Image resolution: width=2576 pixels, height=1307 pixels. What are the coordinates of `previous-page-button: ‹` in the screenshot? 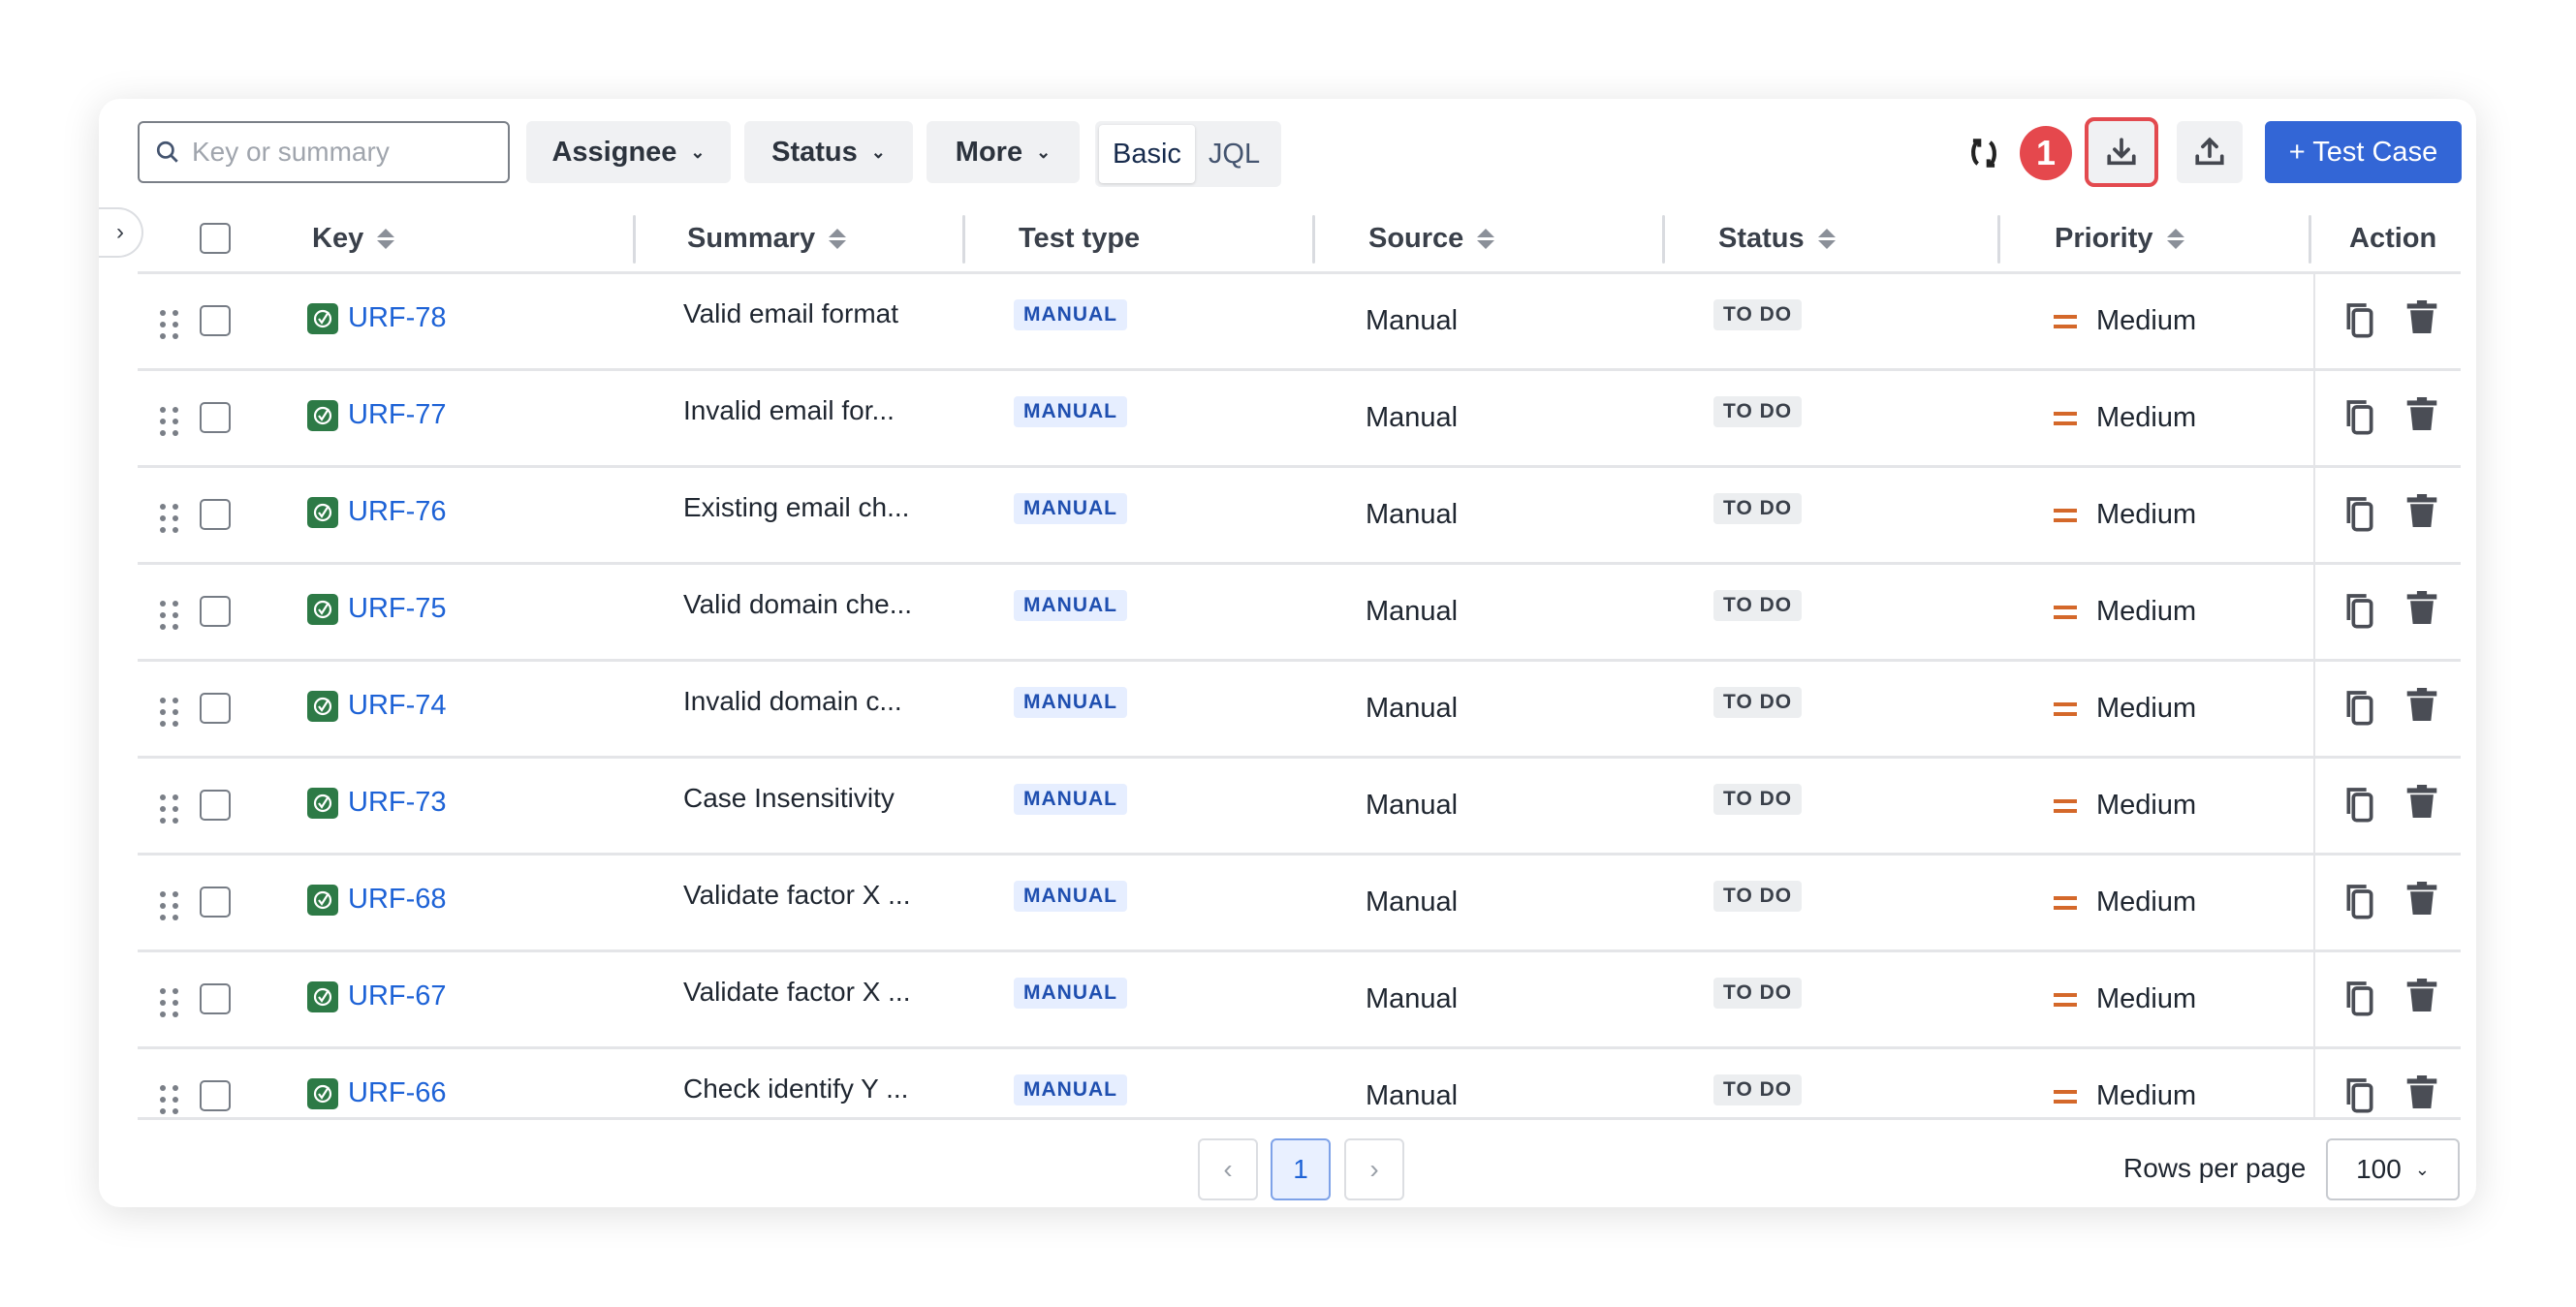 It's located at (1228, 1169).